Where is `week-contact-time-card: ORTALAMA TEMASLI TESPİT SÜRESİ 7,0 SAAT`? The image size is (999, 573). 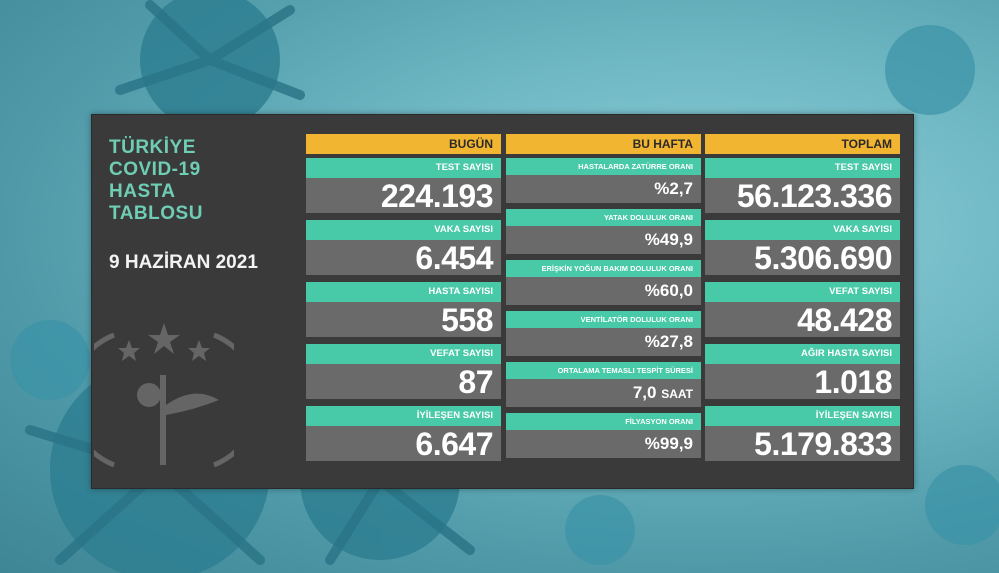 week-contact-time-card: ORTALAMA TEMASLI TESPİT SÜRESİ 7,0 SAAT is located at coordinates (603, 384).